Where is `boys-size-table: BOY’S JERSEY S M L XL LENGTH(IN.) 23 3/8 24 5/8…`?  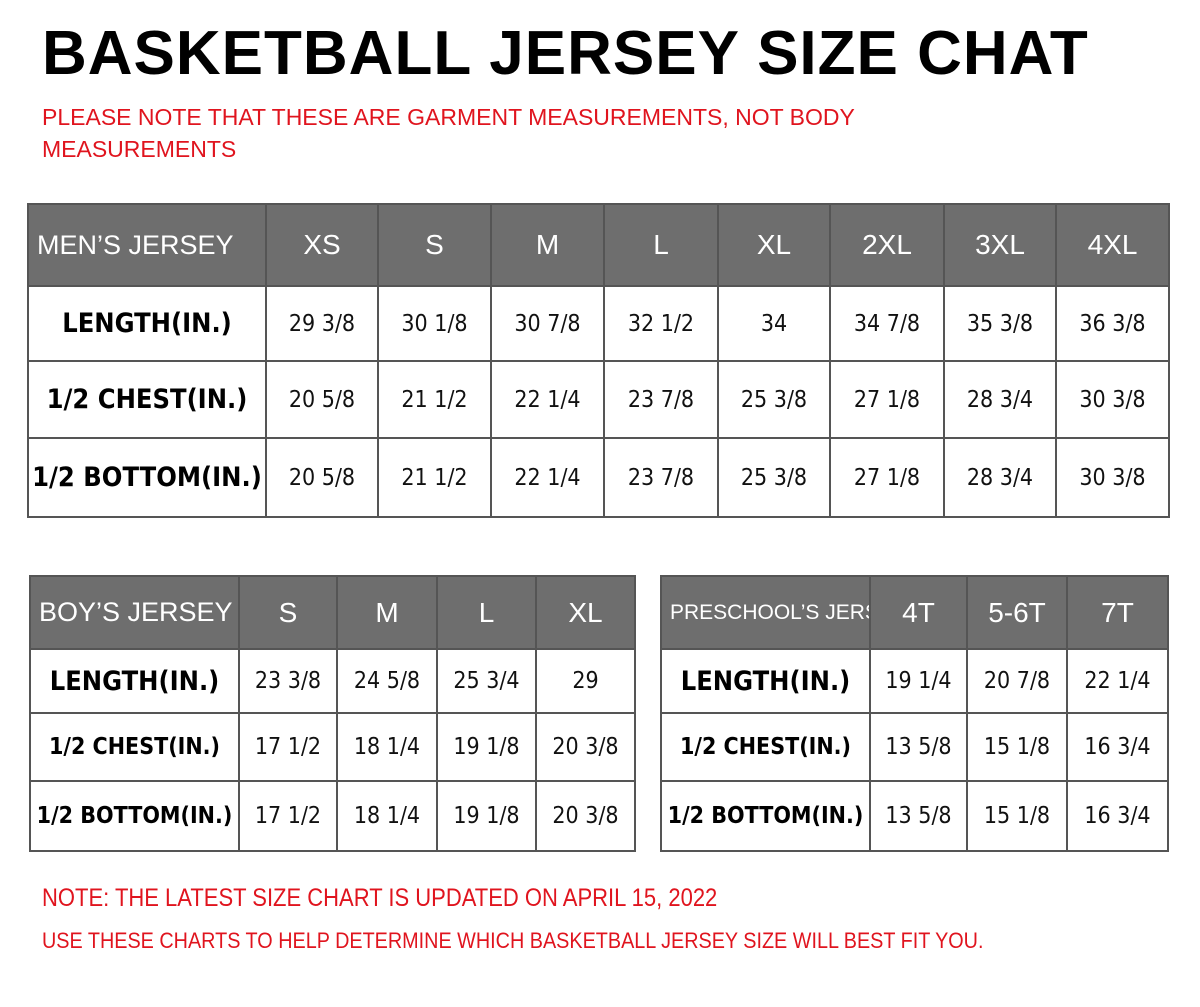
boys-size-table: BOY’S JERSEY S M L XL LENGTH(IN.) 23 3/8 24 5/8… is located at coordinates (332, 713).